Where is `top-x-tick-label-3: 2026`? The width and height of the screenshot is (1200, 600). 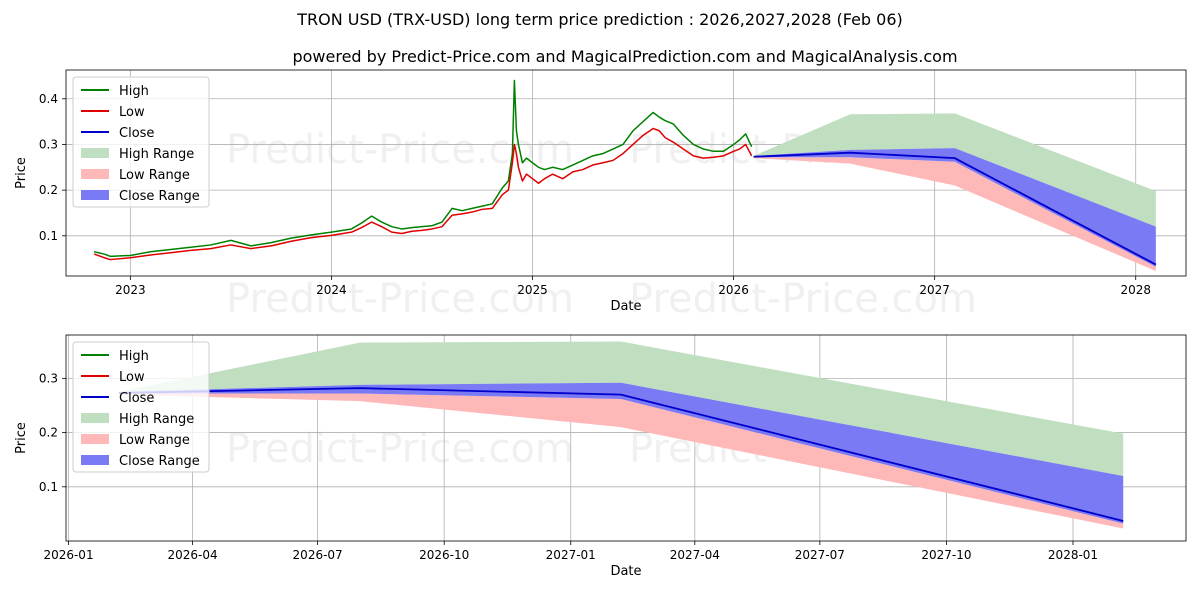
top-x-tick-label-3: 2026 is located at coordinates (733, 290).